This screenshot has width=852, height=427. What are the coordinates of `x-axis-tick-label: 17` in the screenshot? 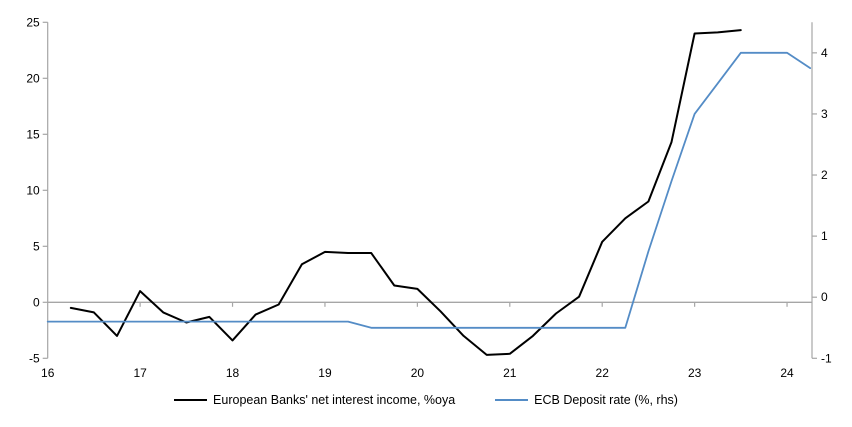 It's located at (140, 373).